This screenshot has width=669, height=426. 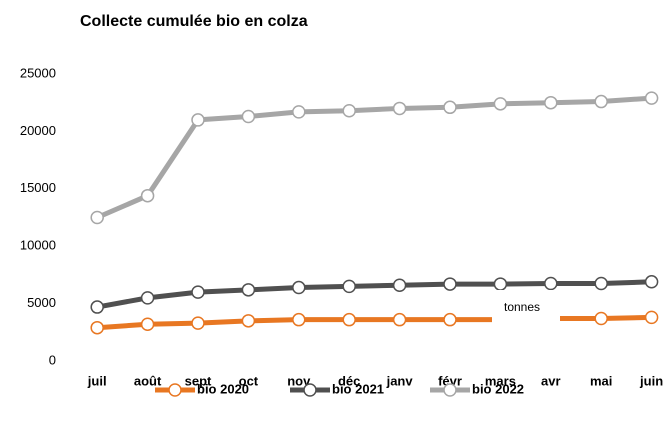 What do you see at coordinates (38, 187) in the screenshot?
I see `y-tick-label: 15000` at bounding box center [38, 187].